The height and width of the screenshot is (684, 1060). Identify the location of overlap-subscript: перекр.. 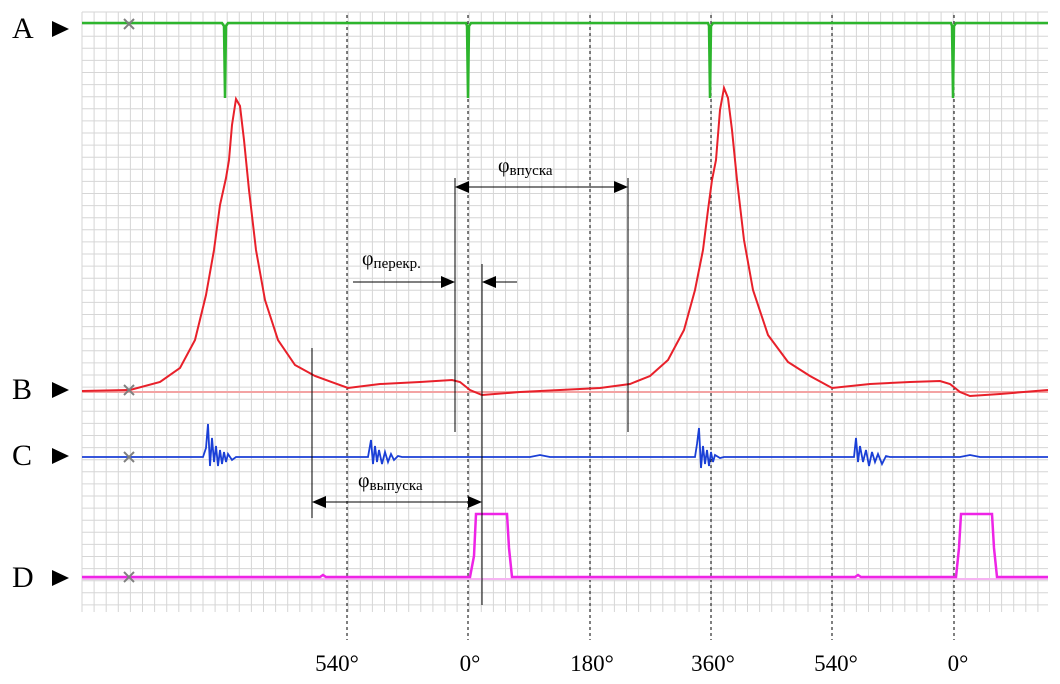
(397, 264).